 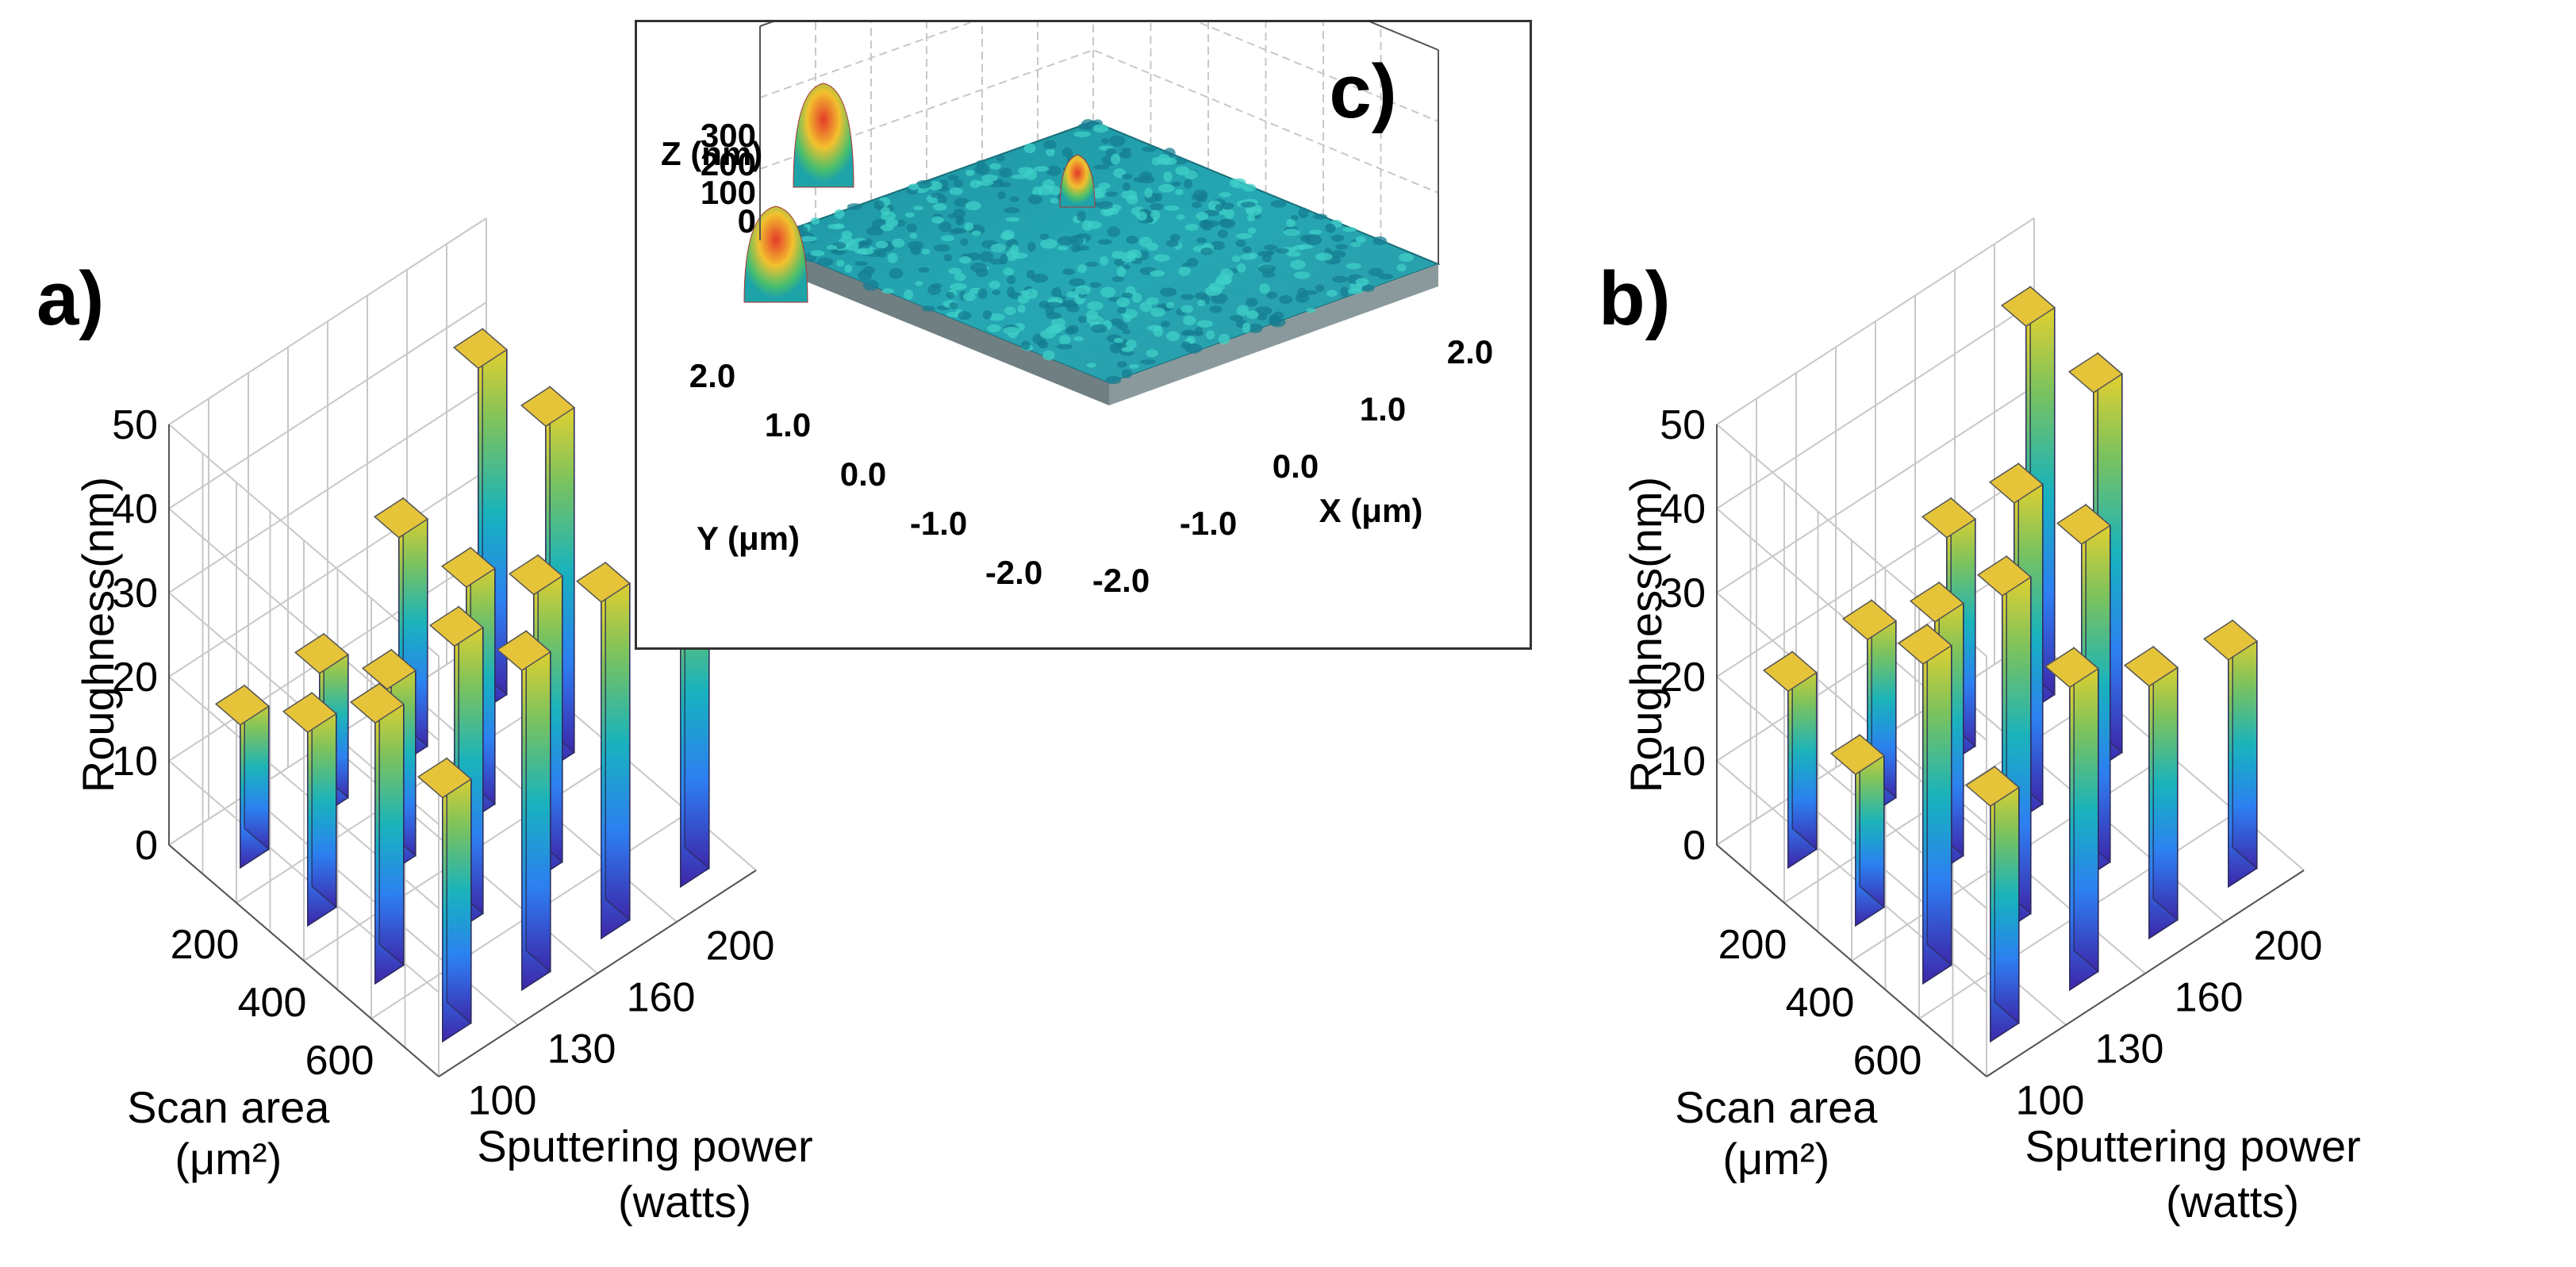 What do you see at coordinates (1887, 1061) in the screenshot?
I see `scan-area-tick-label: 600` at bounding box center [1887, 1061].